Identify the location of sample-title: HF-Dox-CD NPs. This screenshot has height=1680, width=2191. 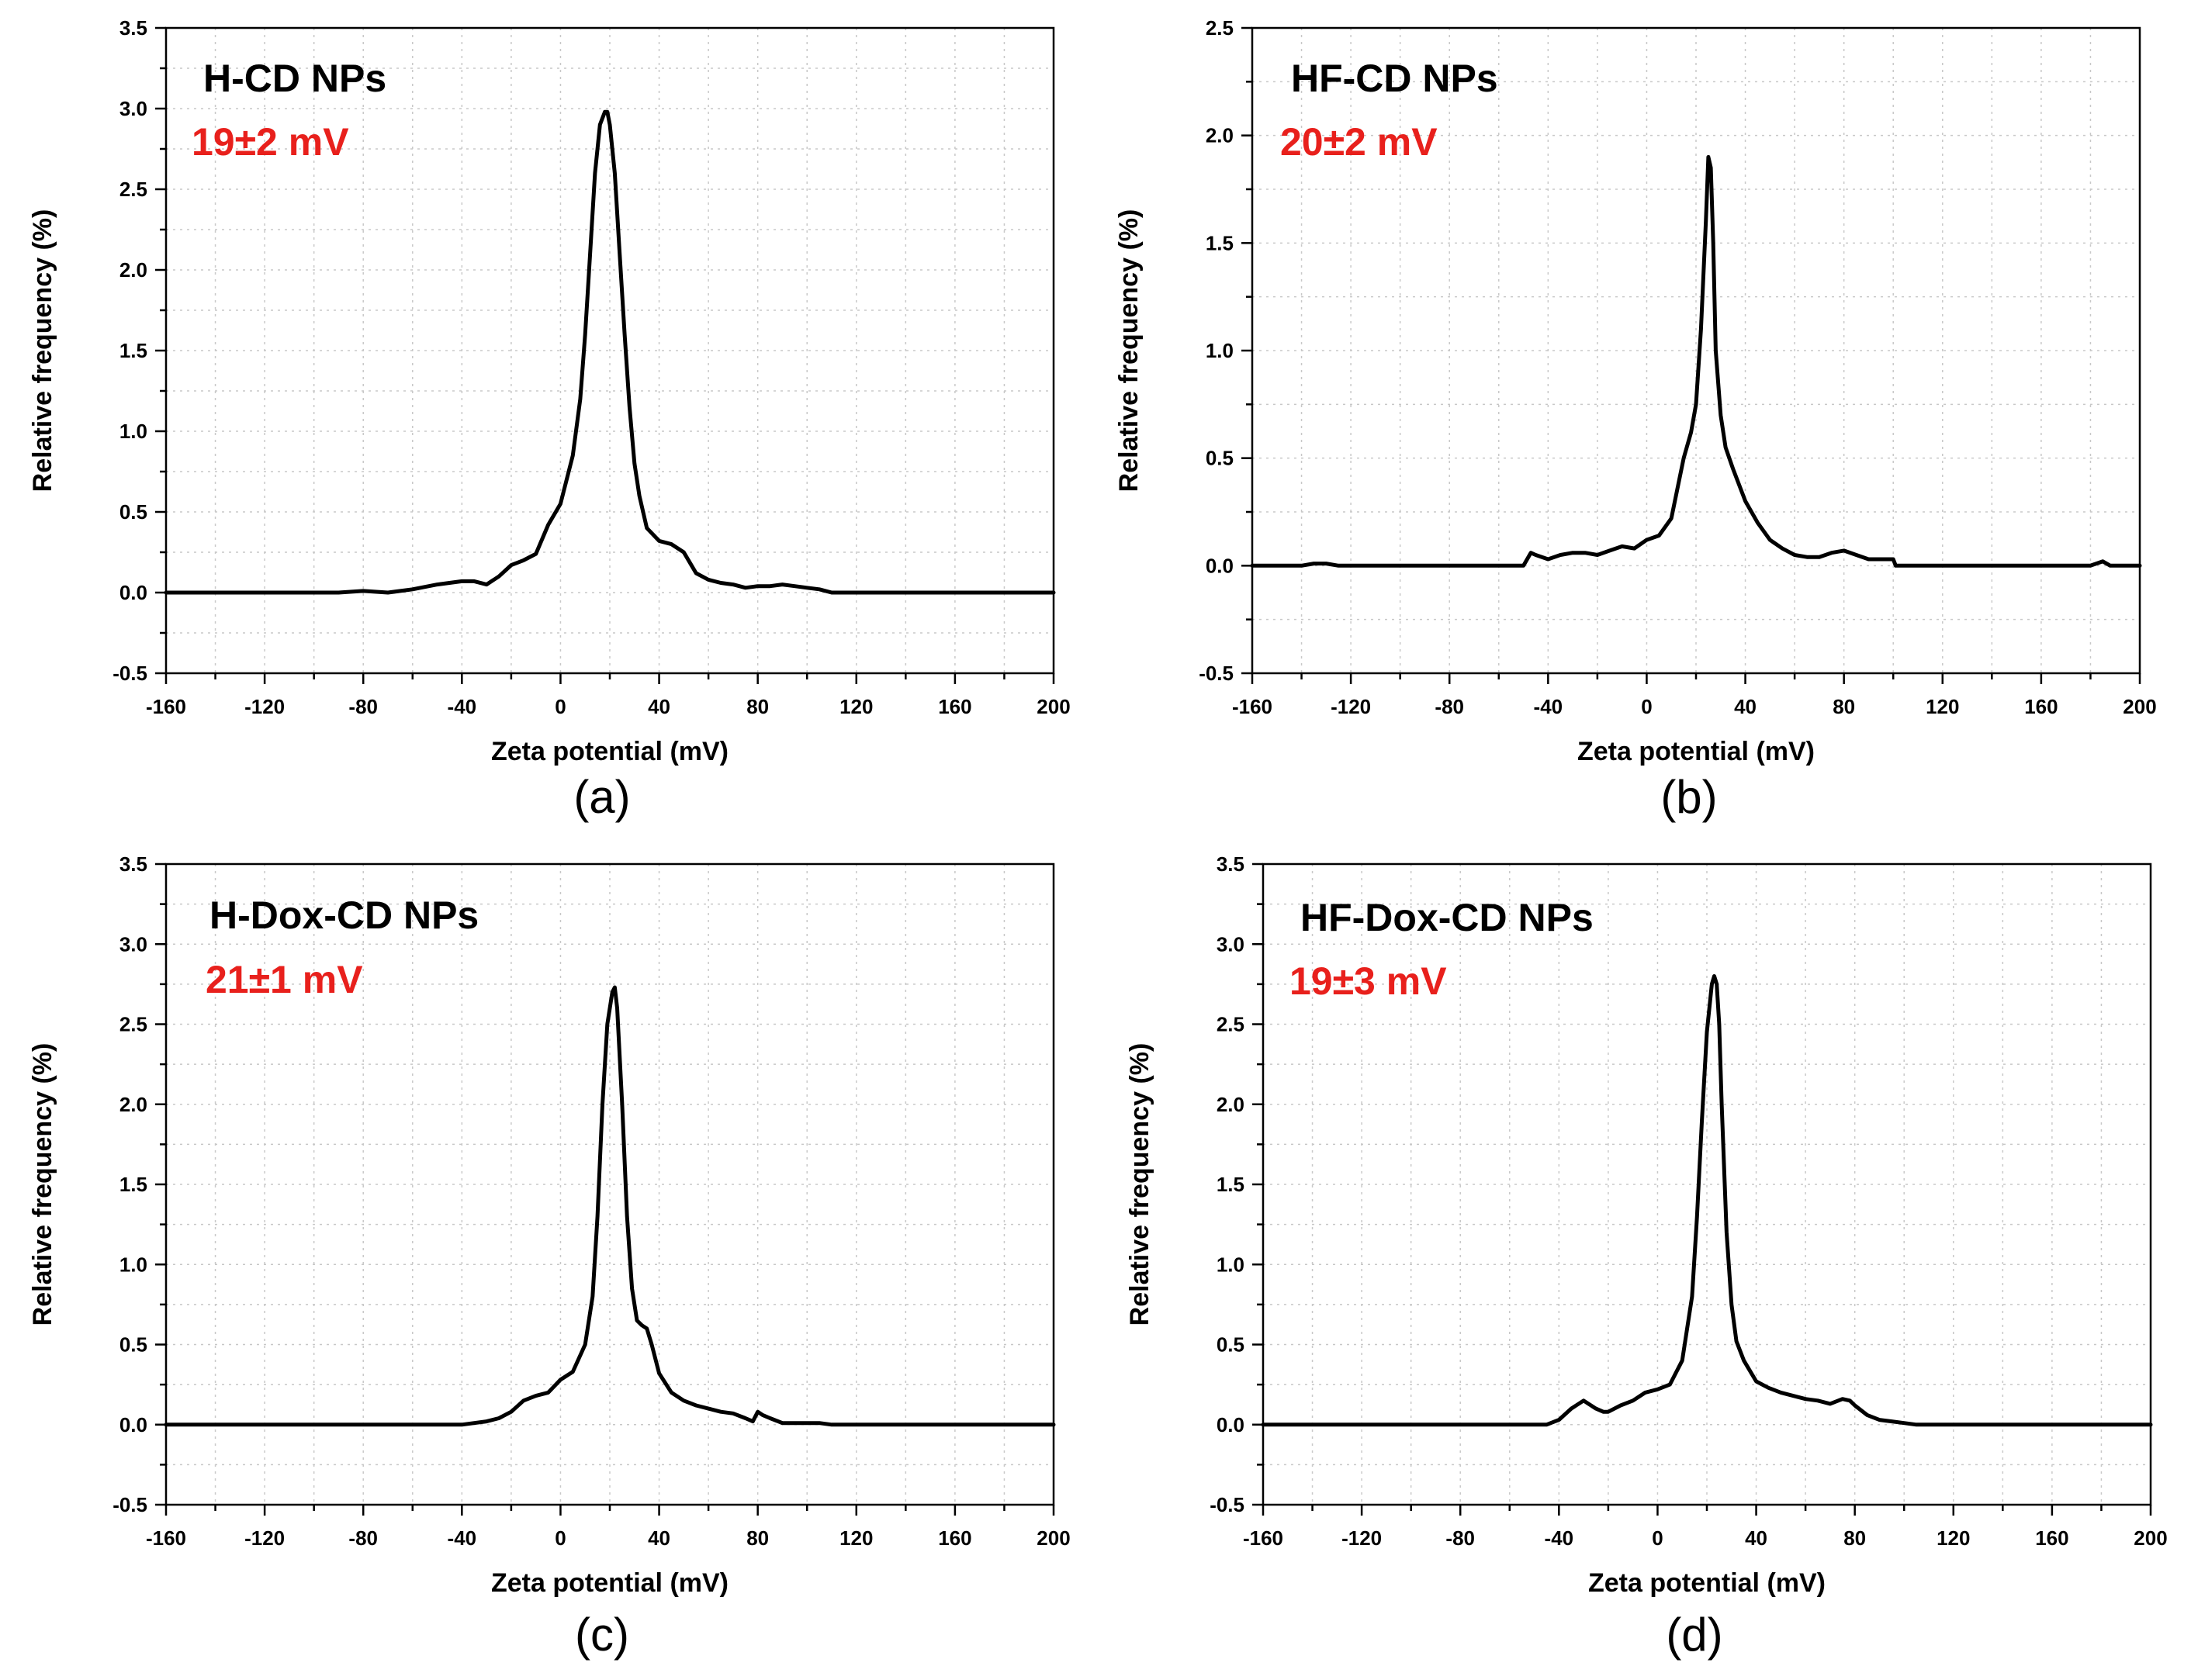
(1447, 918).